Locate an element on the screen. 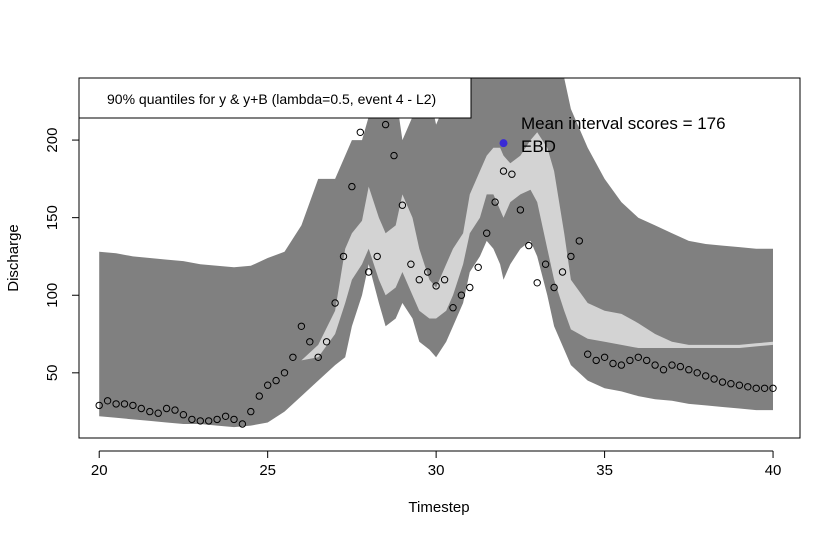 The height and width of the screenshot is (537, 840). y-tick-label: 200 is located at coordinates (52, 140).